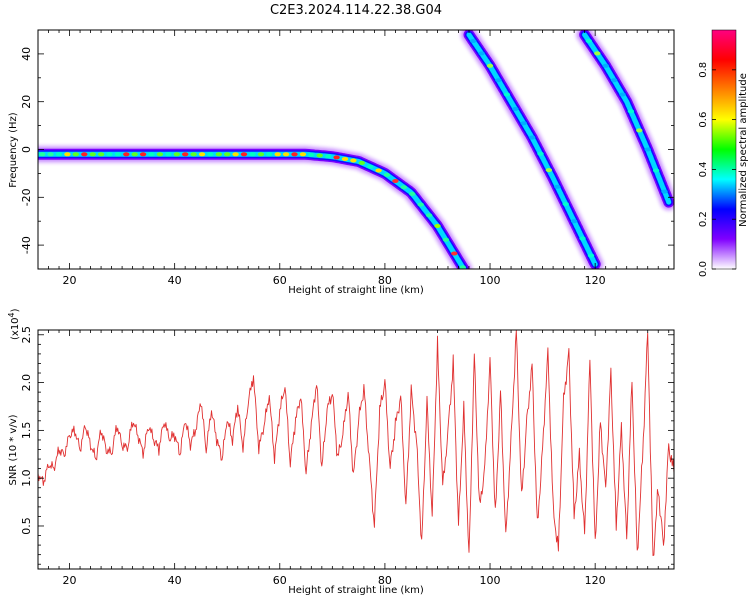 This screenshot has height=600, width=750. Describe the element at coordinates (26, 335) in the screenshot. I see `snr-y-tick-label: 2.5` at that location.